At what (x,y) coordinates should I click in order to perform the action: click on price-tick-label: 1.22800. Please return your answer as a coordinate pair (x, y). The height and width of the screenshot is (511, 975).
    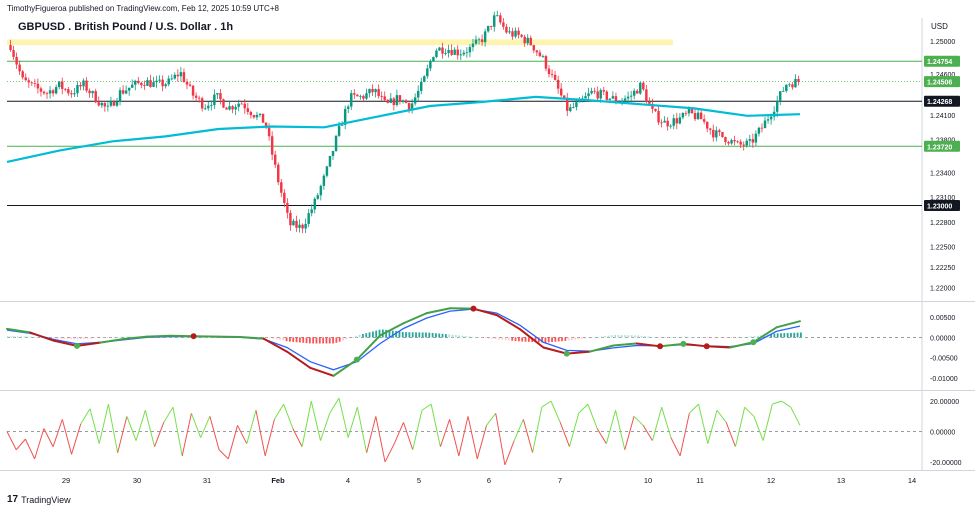
    Looking at the image, I should click on (942, 223).